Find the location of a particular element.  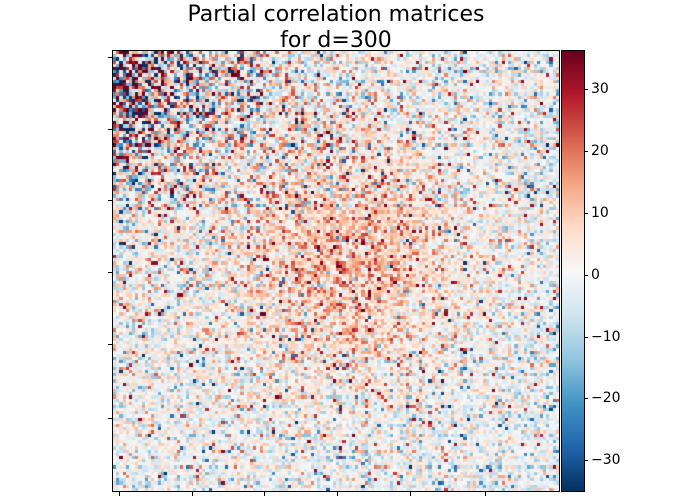

chart-title-line1: Partial correlation matrices is located at coordinates (336, 14).